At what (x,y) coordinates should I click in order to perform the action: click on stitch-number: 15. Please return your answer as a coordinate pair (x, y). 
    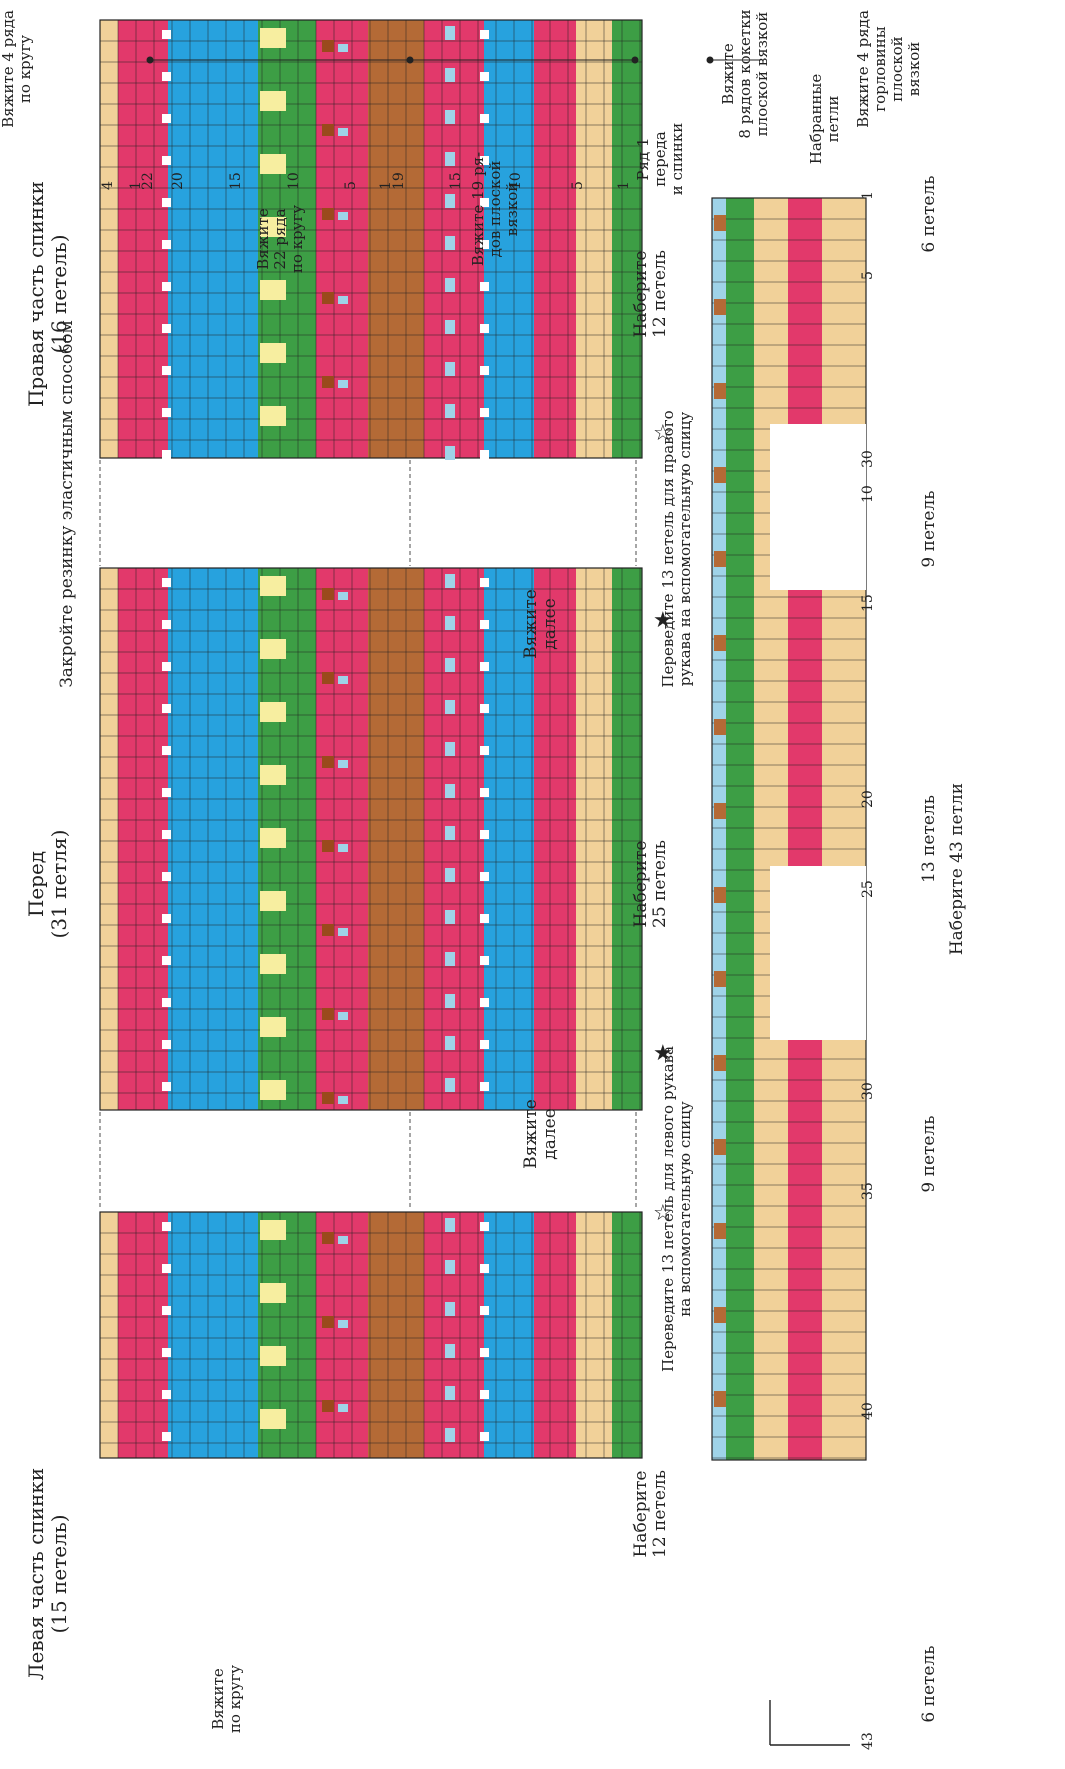
    Looking at the image, I should click on (868, 603).